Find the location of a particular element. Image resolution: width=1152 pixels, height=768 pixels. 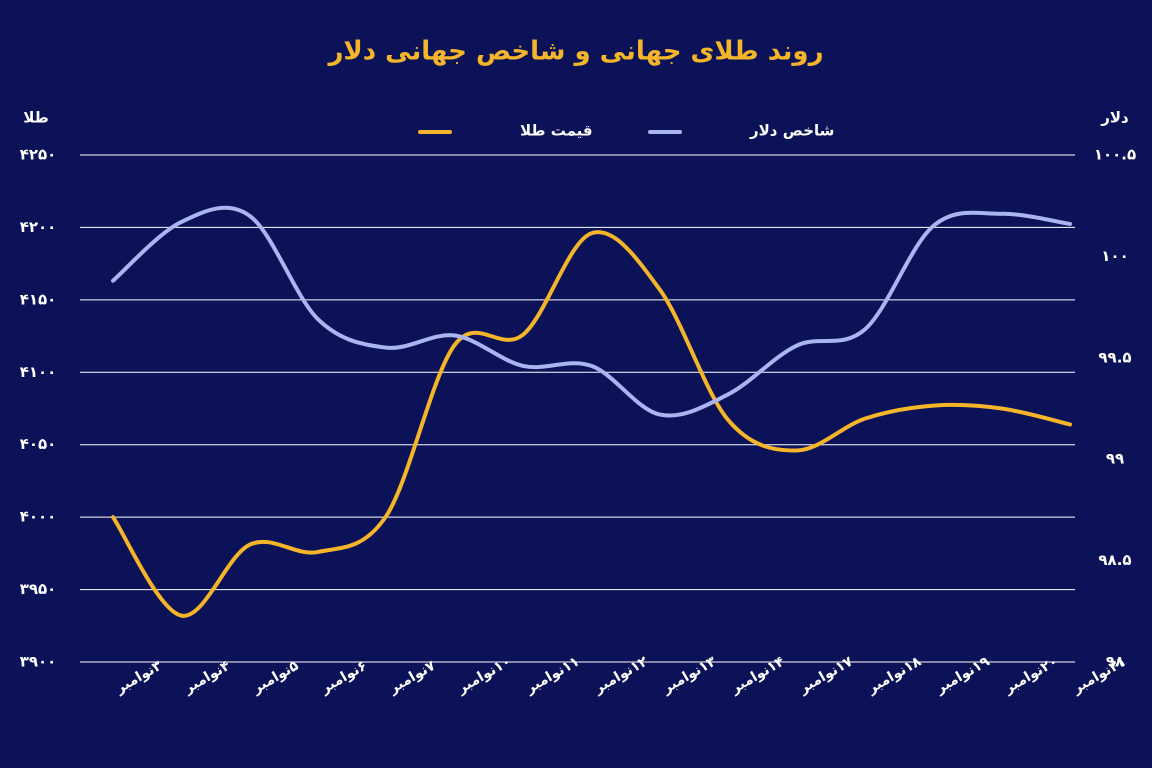

y-tick-label: ۳۹۵۰ is located at coordinates (38, 589).